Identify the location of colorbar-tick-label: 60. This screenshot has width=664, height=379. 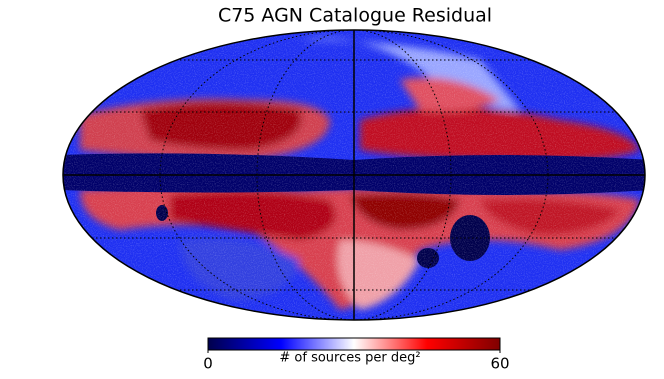
(499, 364).